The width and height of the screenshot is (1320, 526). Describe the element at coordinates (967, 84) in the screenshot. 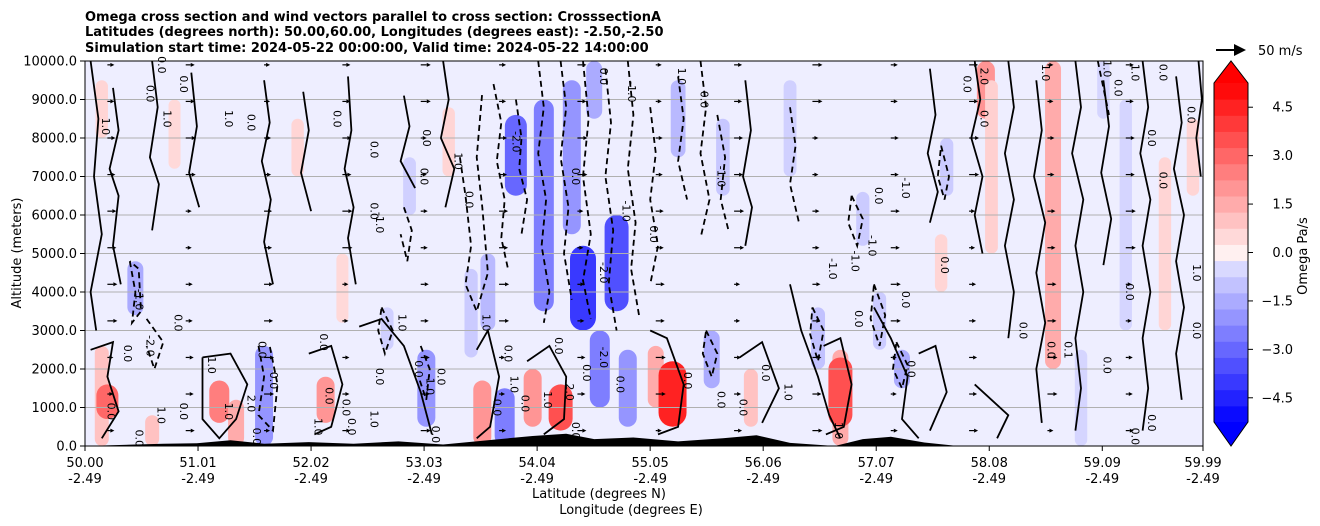

I see `contour-label-19: 0.0` at that location.